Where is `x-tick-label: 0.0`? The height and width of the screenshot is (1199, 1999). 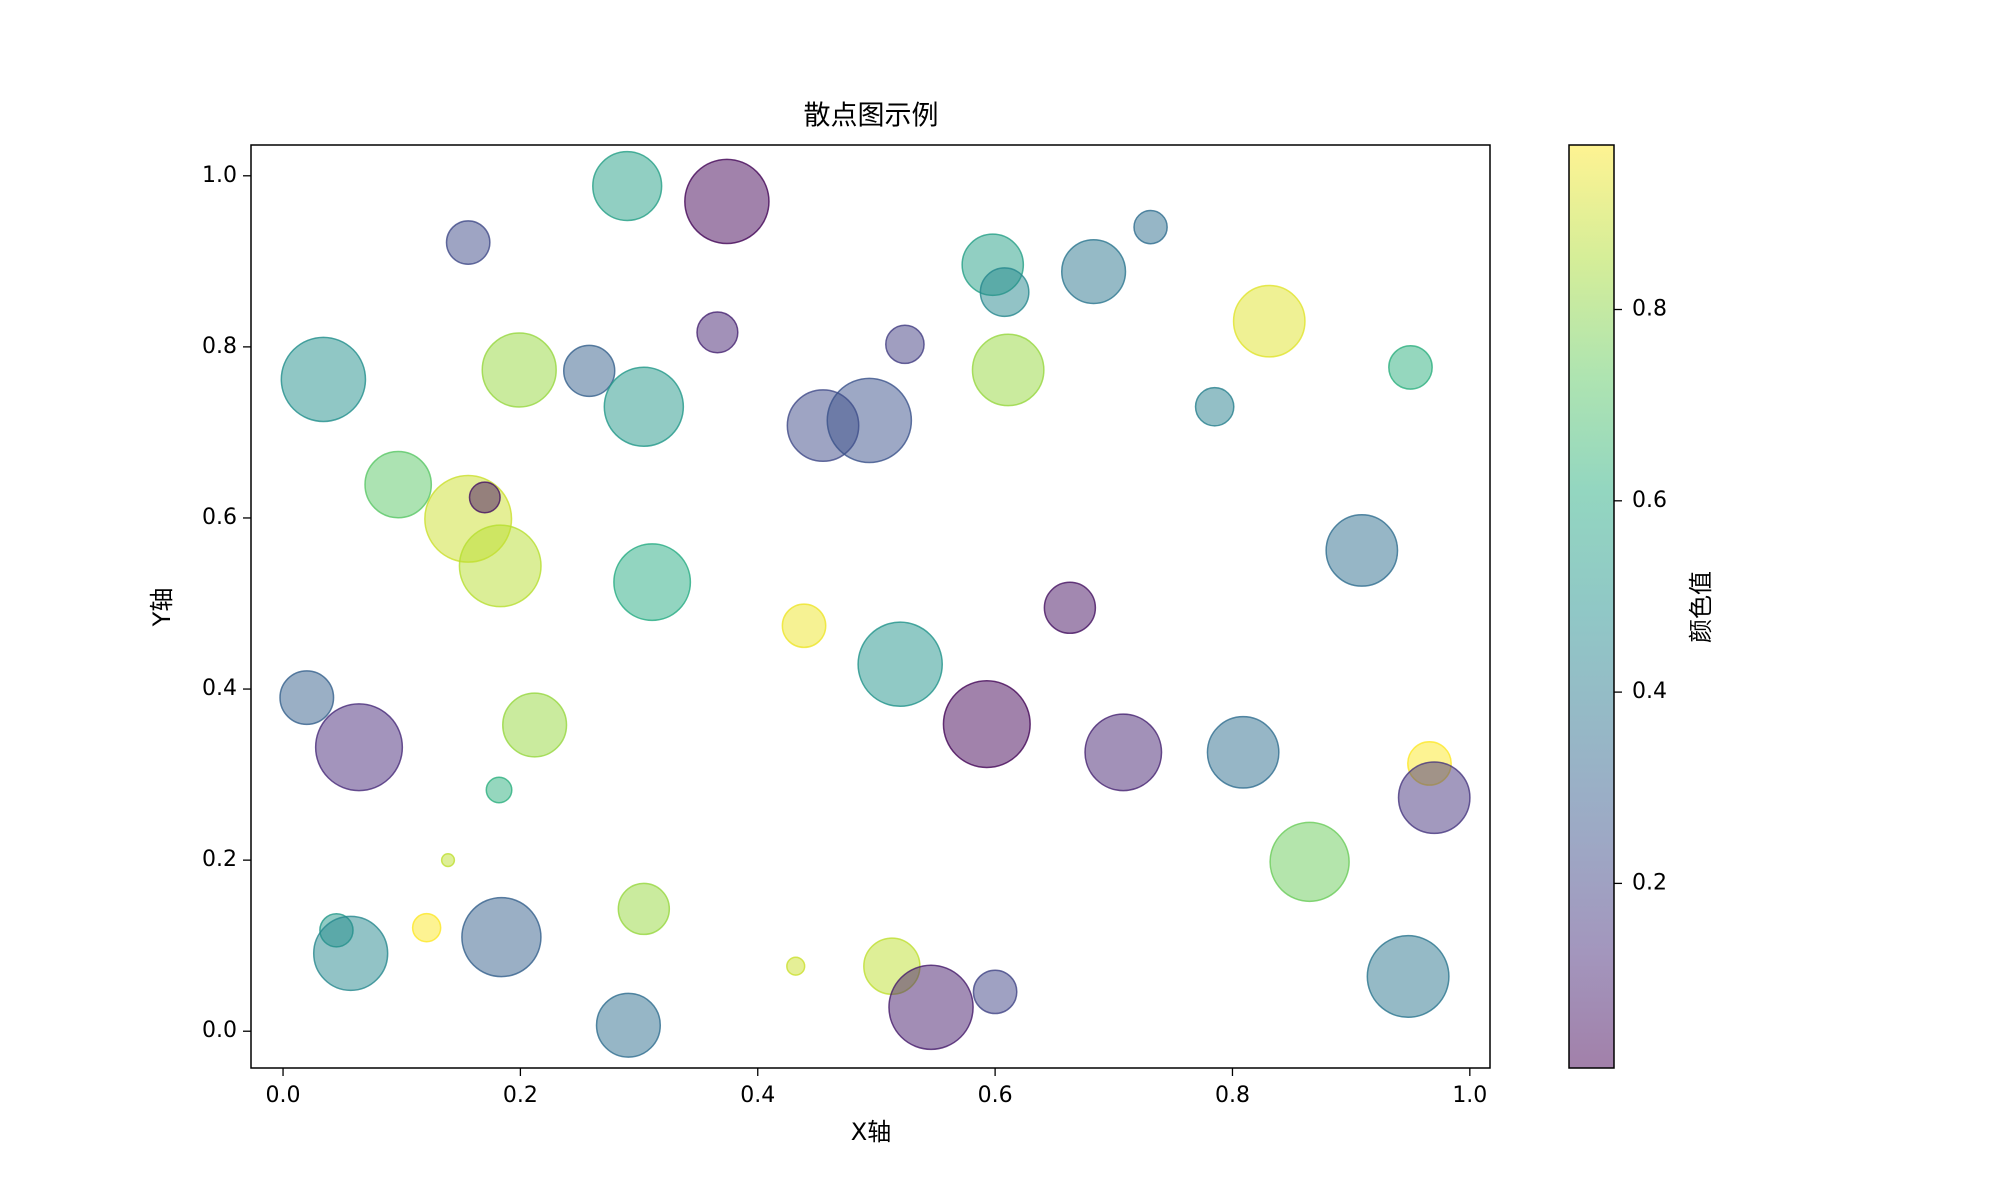 x-tick-label: 0.0 is located at coordinates (283, 1095).